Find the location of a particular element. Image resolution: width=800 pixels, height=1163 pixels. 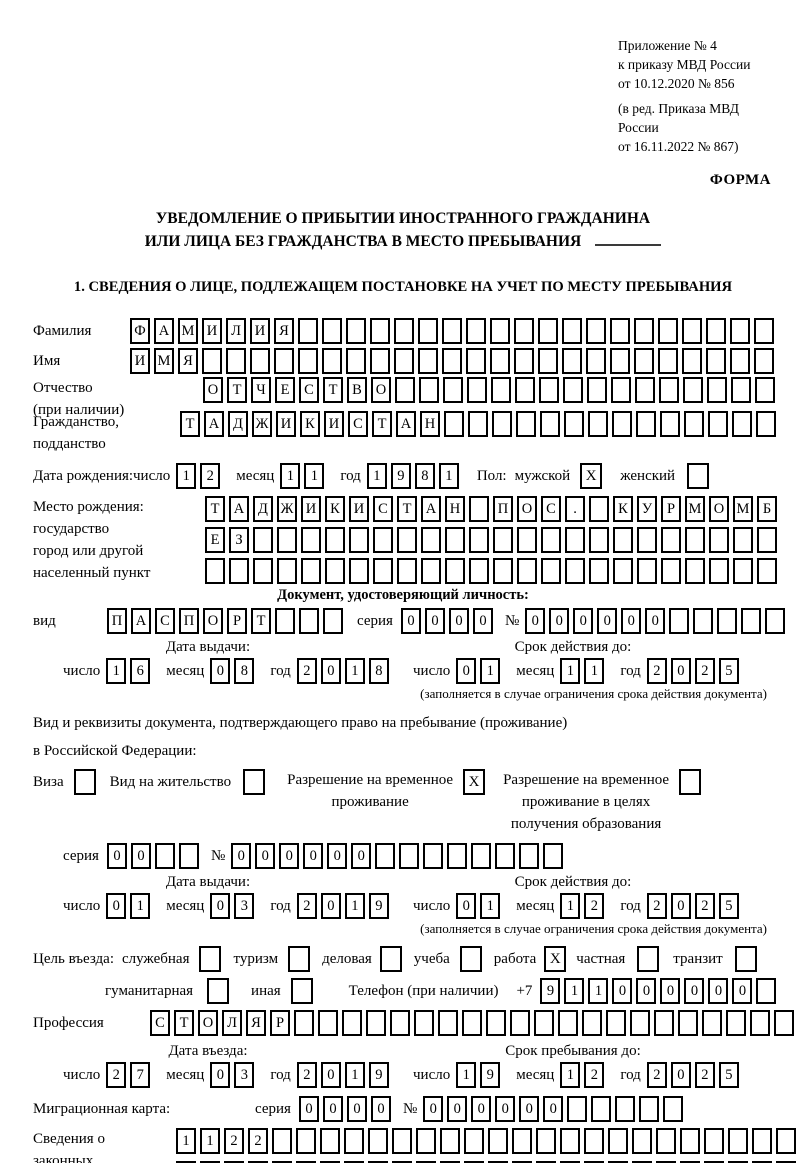

purpose-humanitarian-checkbox is located at coordinates (218, 991).